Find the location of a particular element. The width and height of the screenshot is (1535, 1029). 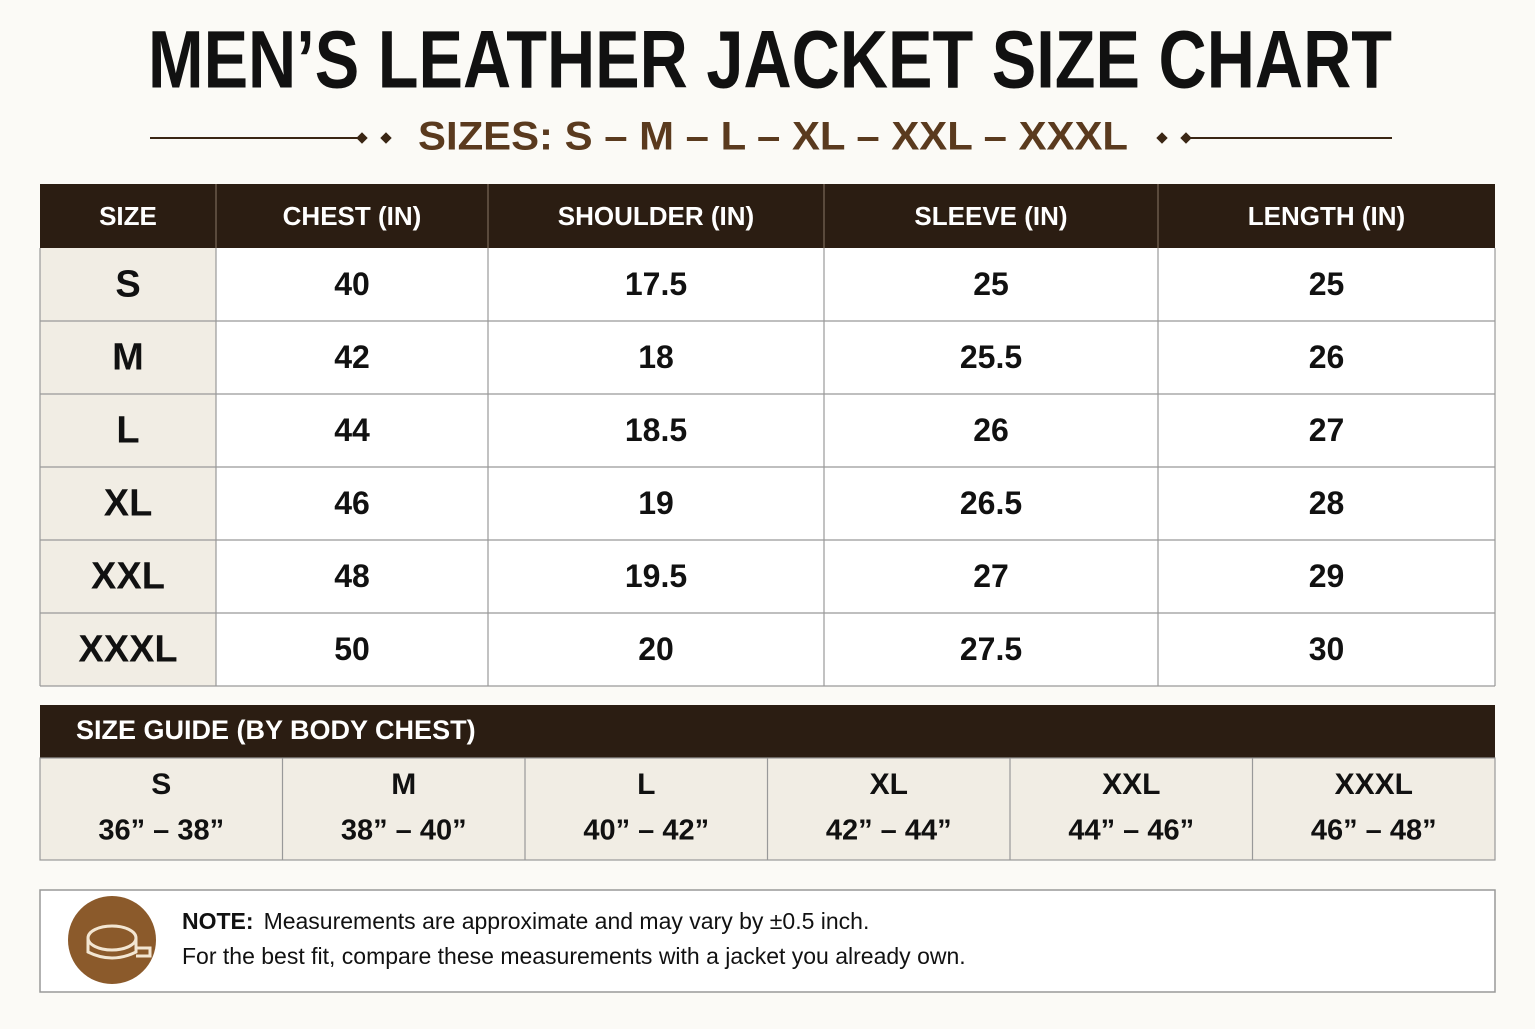

value-cell: 17.5 is located at coordinates (656, 284).